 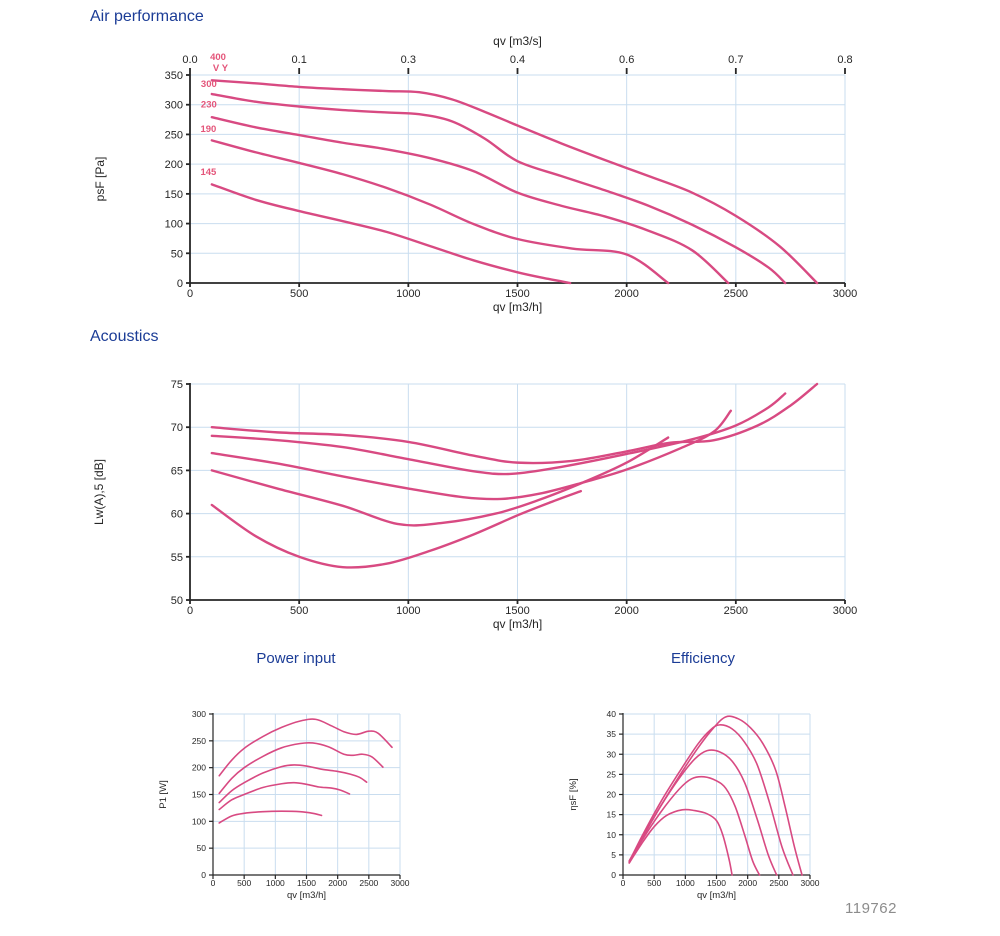 I want to click on svg-text: qv [m3/s], so click(x=517, y=41).